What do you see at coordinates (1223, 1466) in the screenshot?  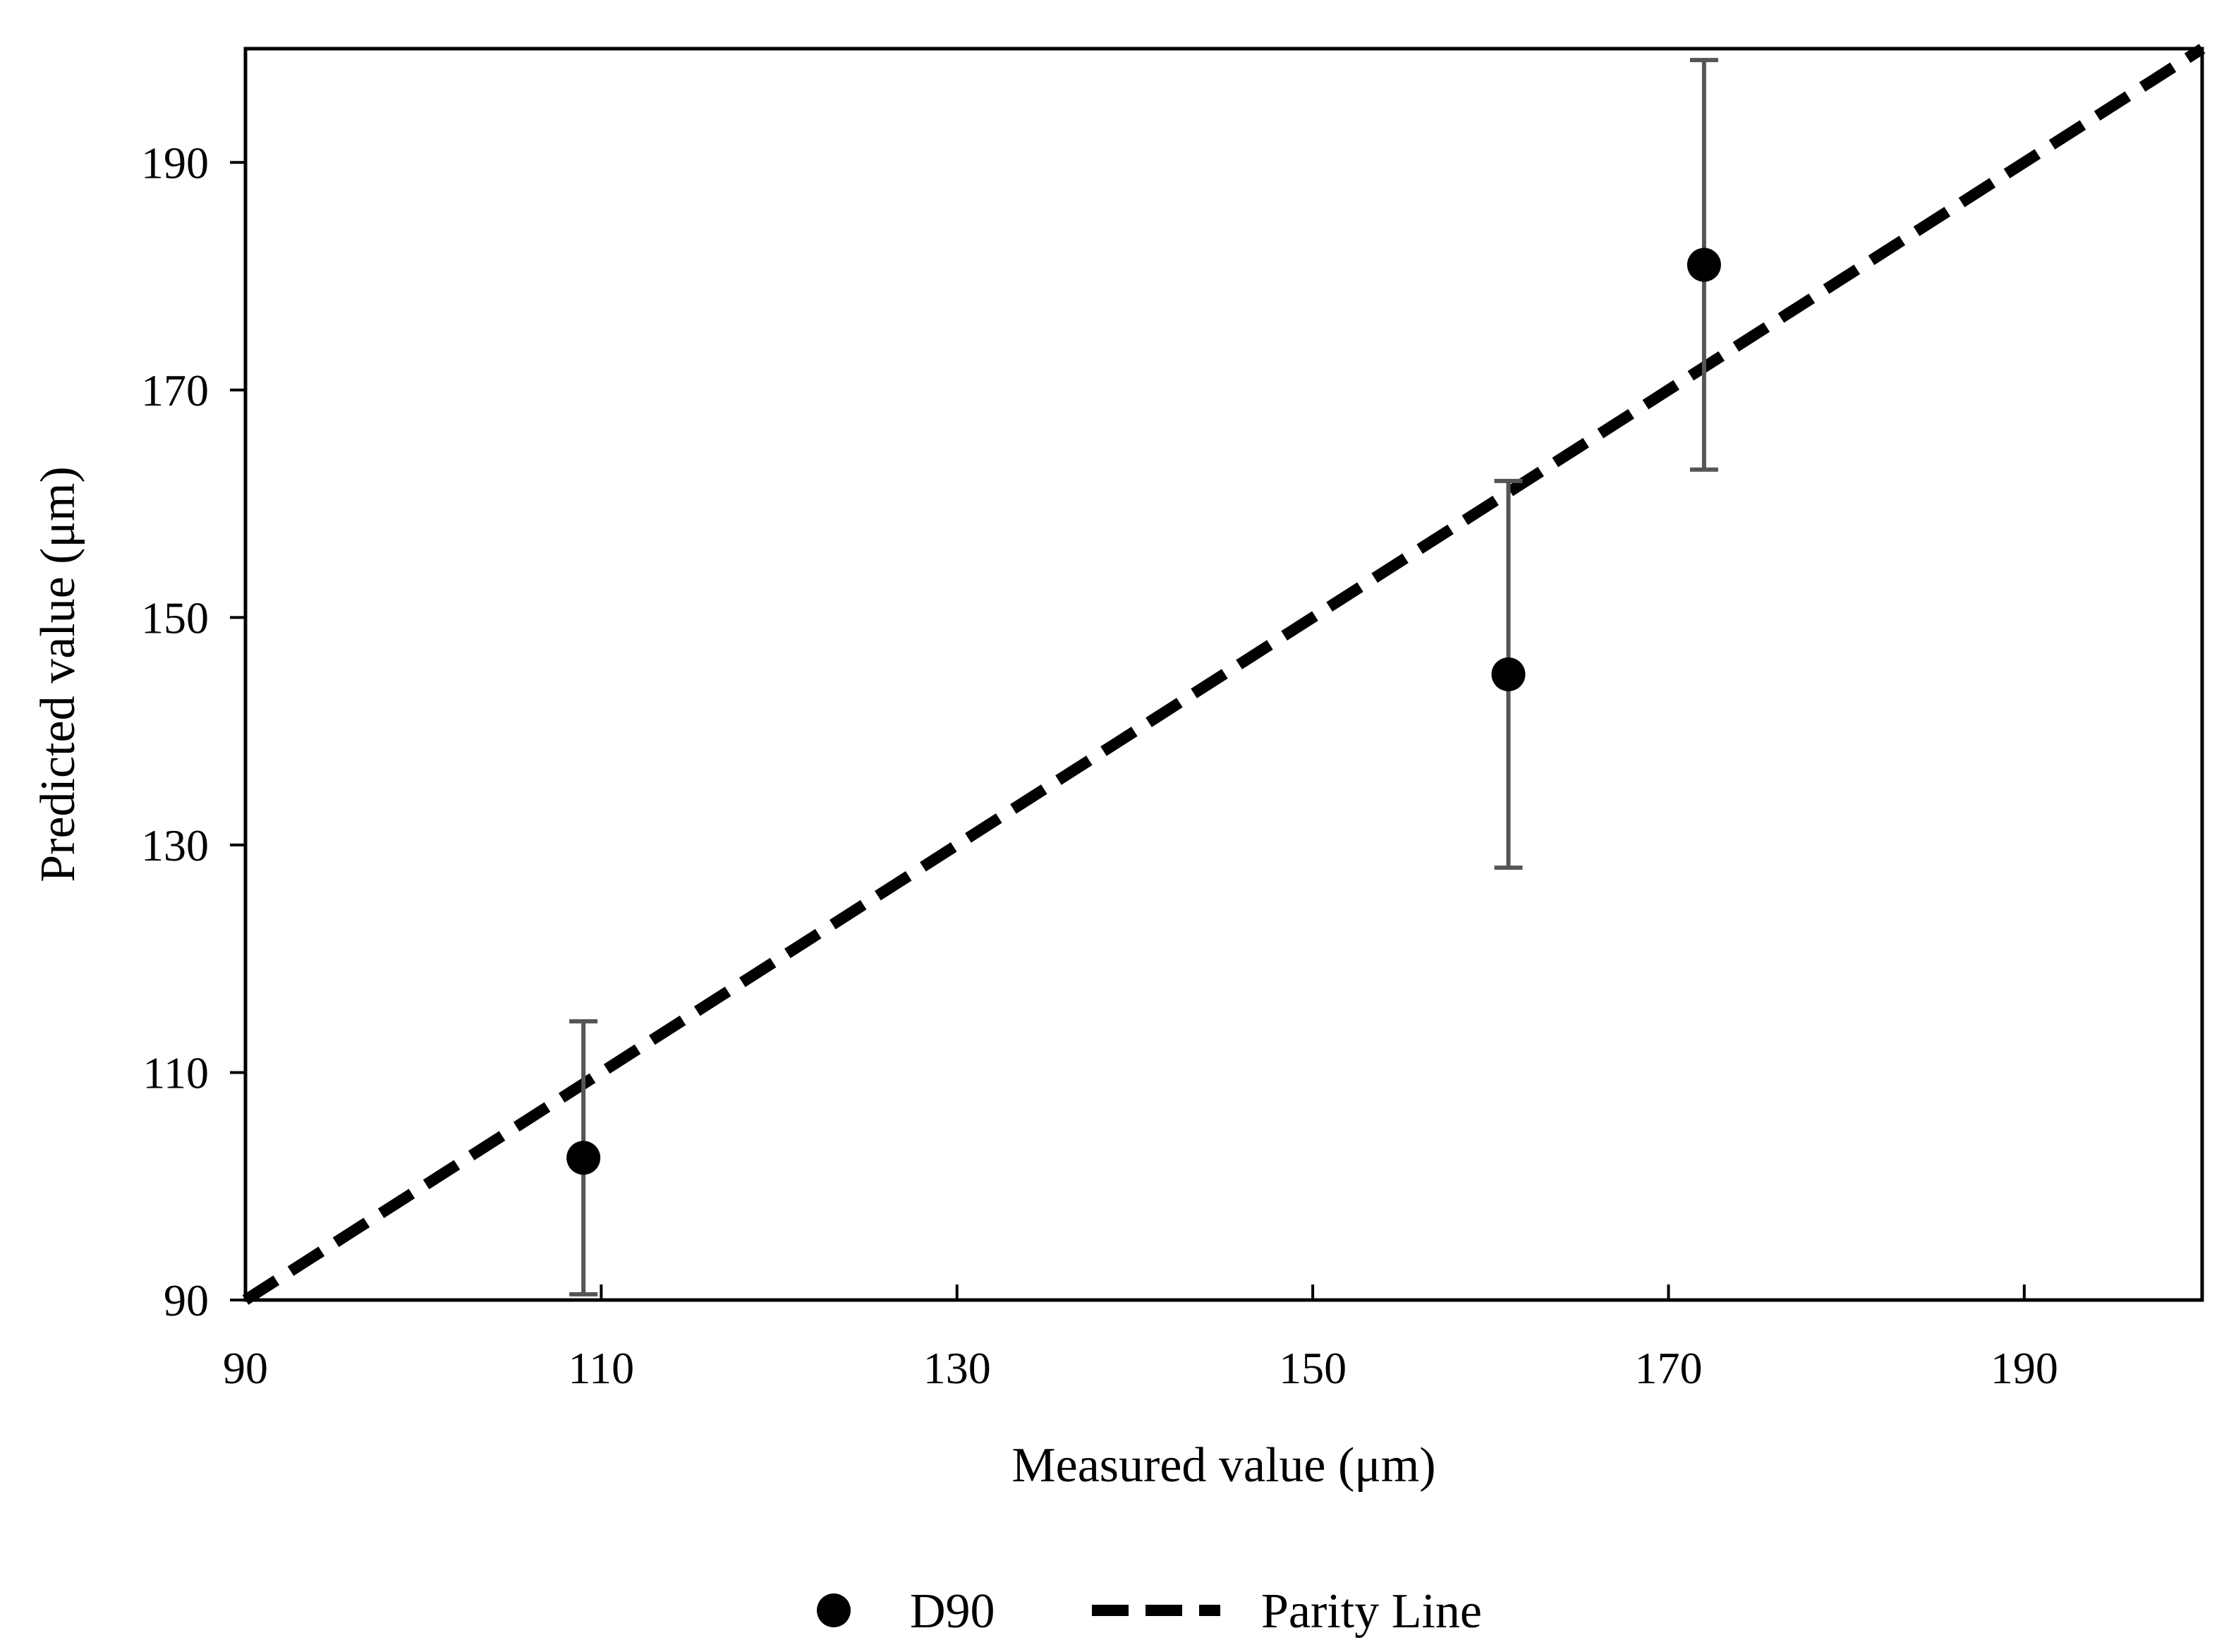 I see `x-axis-title: Measured value (μm)` at bounding box center [1223, 1466].